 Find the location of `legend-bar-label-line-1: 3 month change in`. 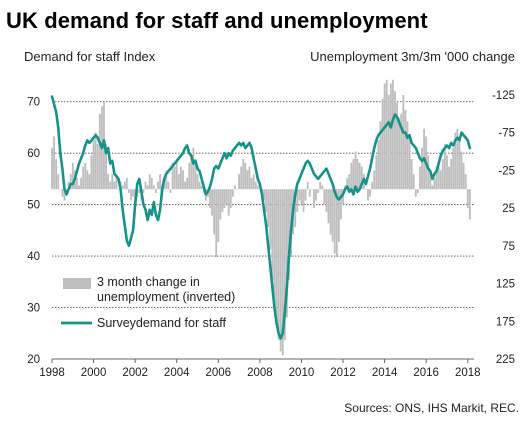

legend-bar-label-line-1: 3 month change in is located at coordinates (148, 282).